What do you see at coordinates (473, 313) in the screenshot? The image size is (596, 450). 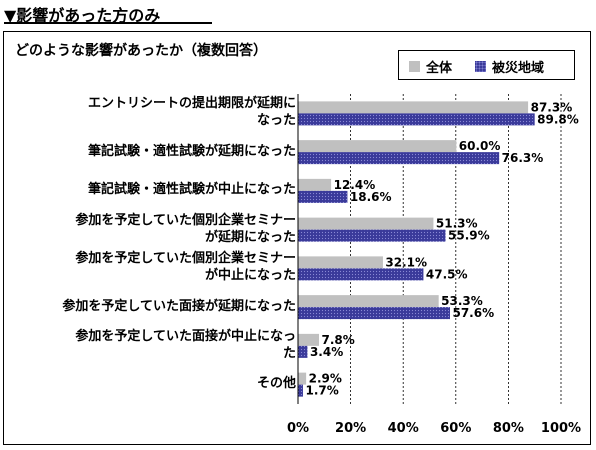 I see `data-label-disaster-area: 57.6%` at bounding box center [473, 313].